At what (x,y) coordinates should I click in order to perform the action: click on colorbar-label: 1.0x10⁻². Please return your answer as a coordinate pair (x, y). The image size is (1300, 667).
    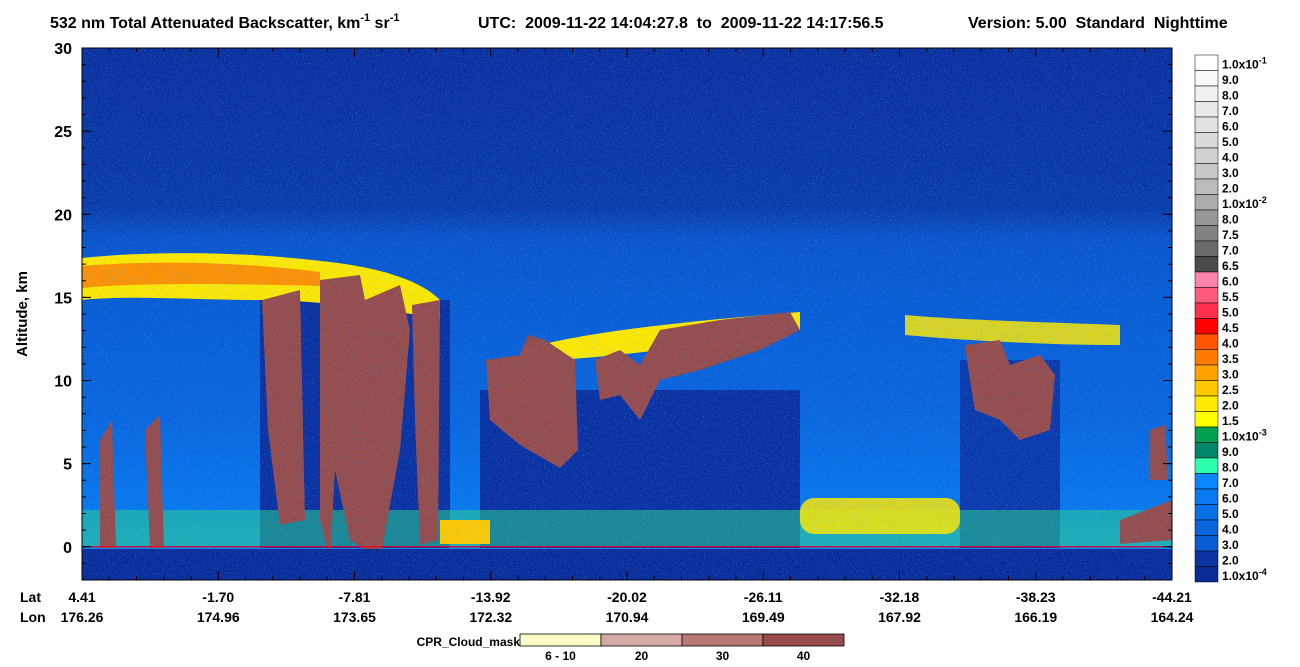
    Looking at the image, I should click on (1244, 203).